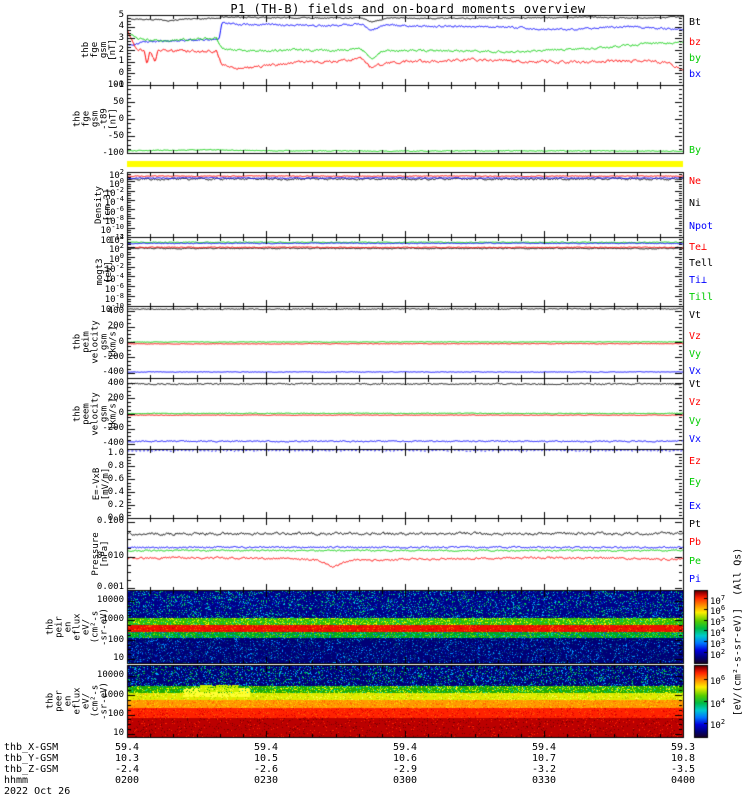  What do you see at coordinates (718, 600) in the screenshot?
I see `colorbar-tick-label: 10⁷` at bounding box center [718, 600].